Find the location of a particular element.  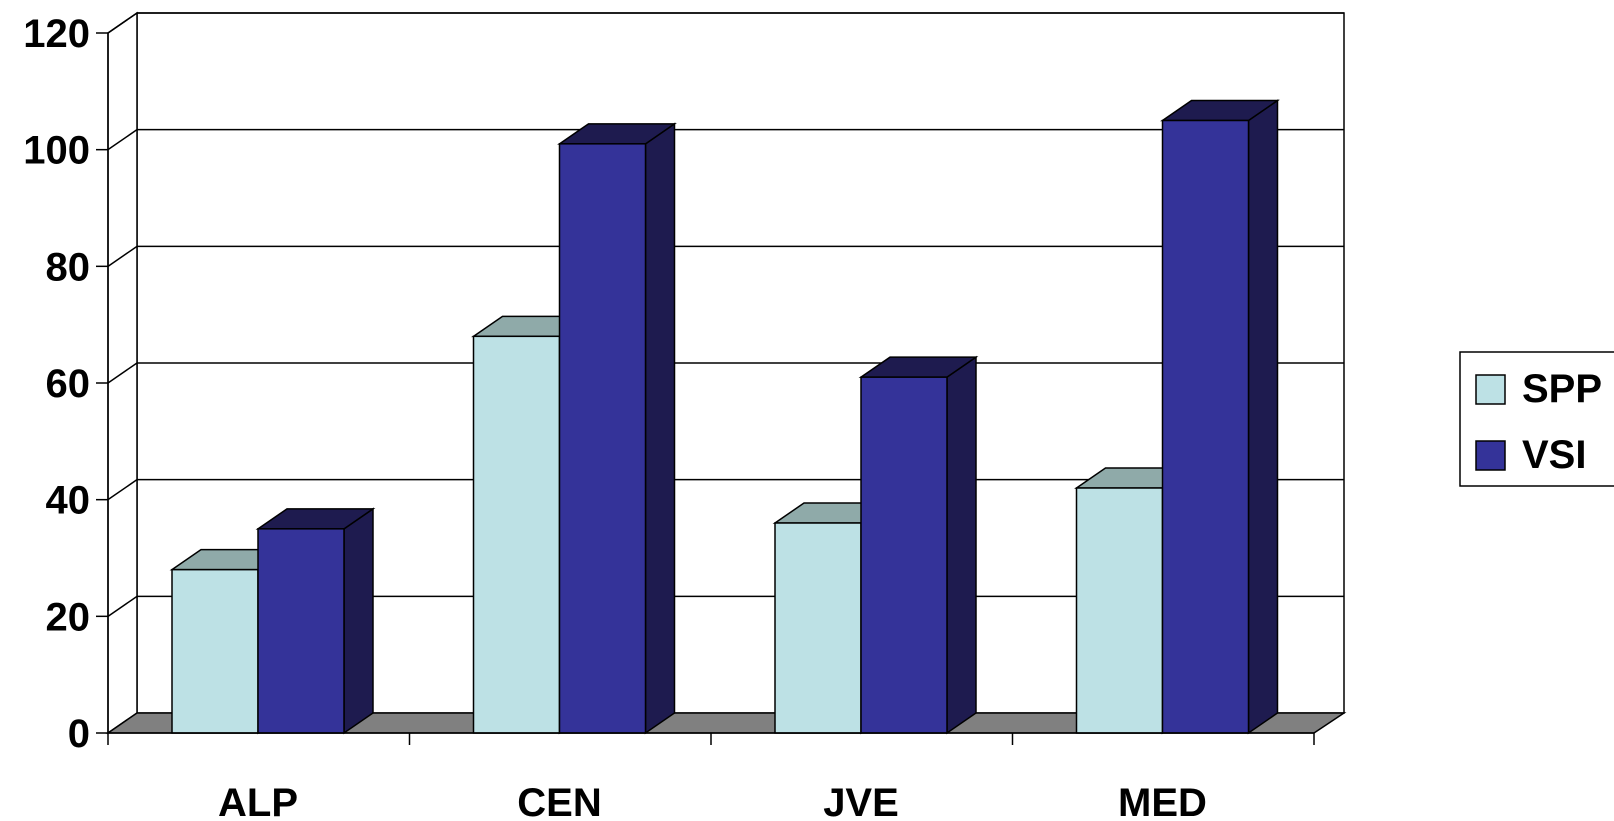

y-tick-label: 60 is located at coordinates (68, 384).